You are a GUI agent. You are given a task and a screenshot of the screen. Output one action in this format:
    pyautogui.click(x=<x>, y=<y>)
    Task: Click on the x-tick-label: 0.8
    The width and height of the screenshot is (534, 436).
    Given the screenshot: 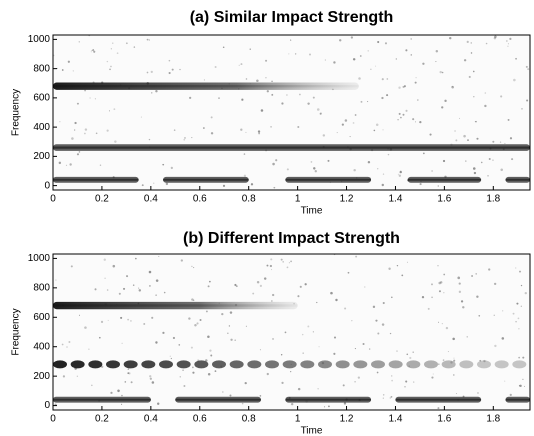 What is the action you would take?
    pyautogui.click(x=249, y=199)
    